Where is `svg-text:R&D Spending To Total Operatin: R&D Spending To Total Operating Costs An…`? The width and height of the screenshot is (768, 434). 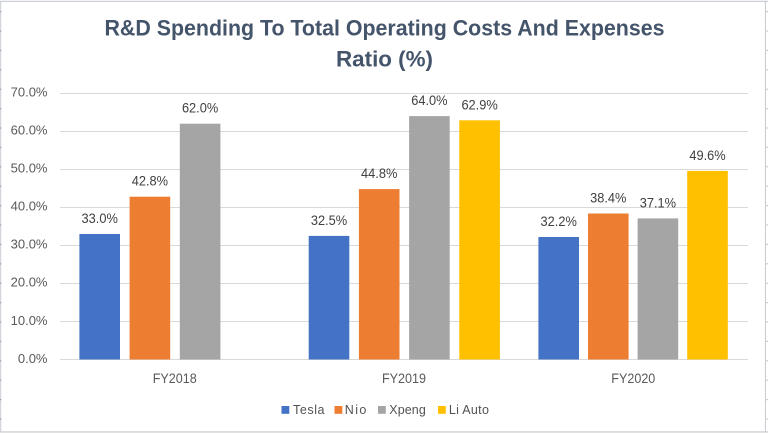 svg-text:R&D Spending To Total Operatin: R&D Spending To Total Operating Costs An… is located at coordinates (385, 28).